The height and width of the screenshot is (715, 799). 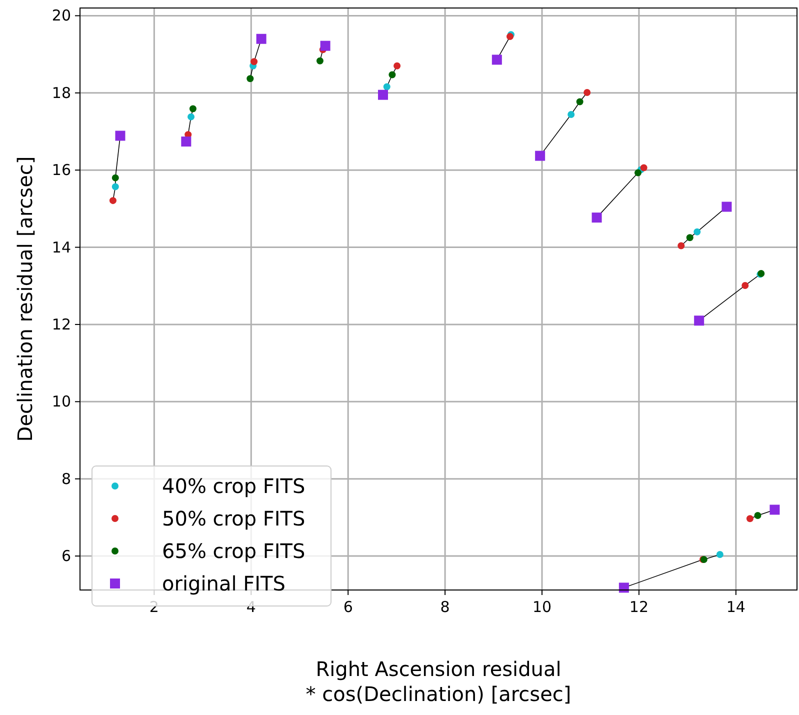 I want to click on y-tick-label: 6, so click(x=66, y=556).